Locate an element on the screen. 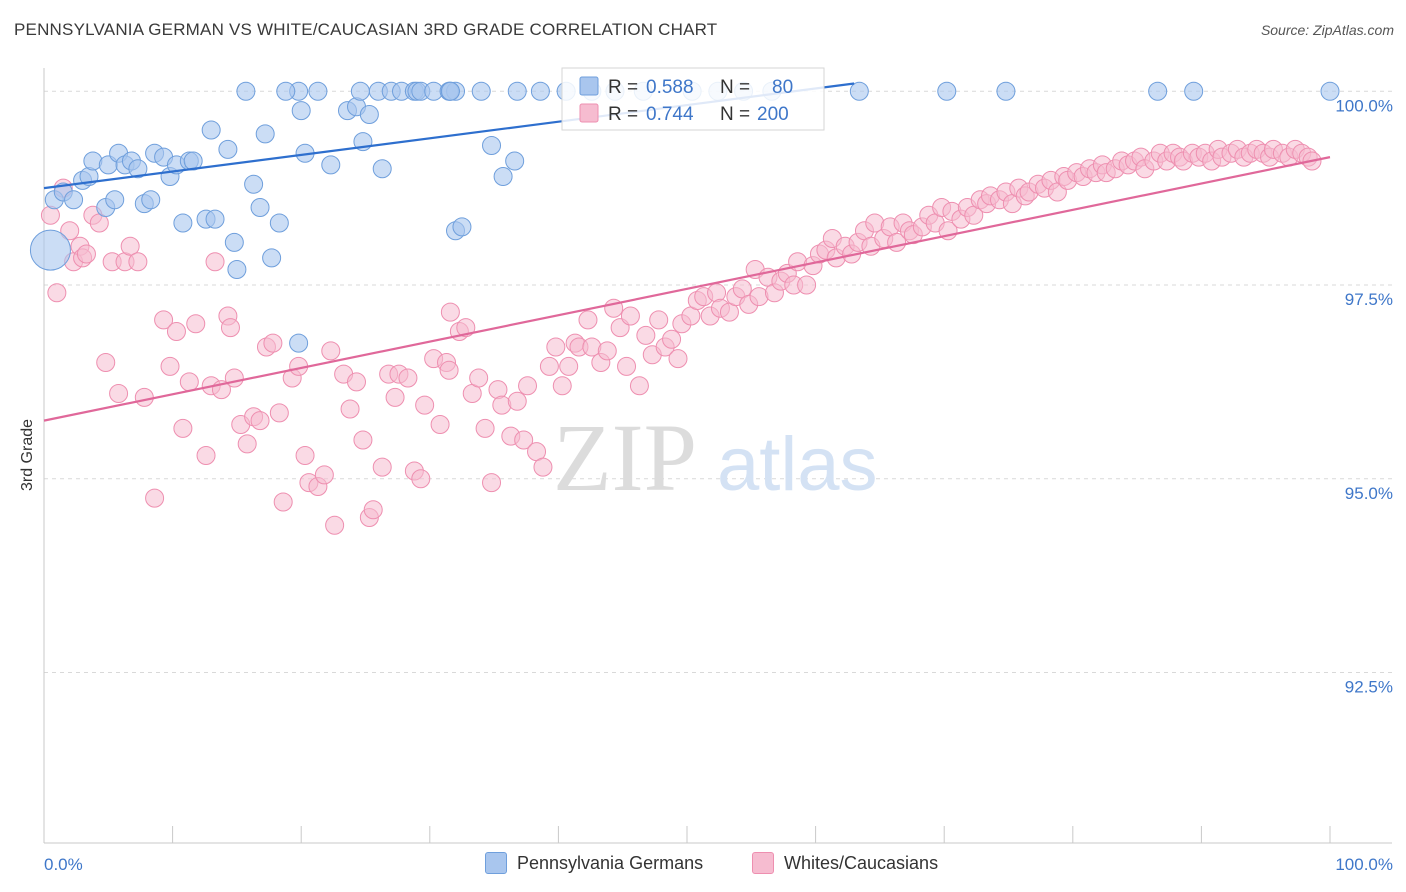 The width and height of the screenshot is (1406, 892). y-tick-label: 97.5% is located at coordinates (1369, 299).